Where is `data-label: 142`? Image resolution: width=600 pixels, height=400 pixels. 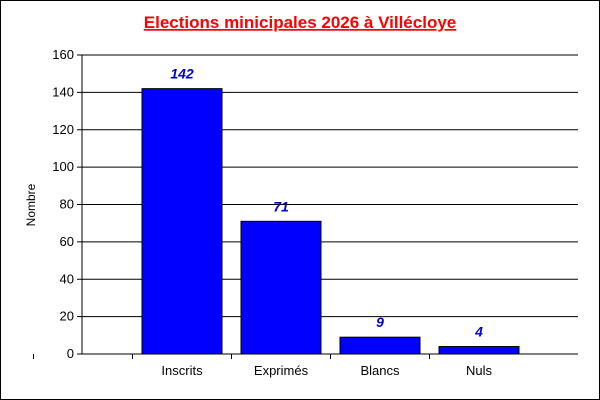 data-label: 142 is located at coordinates (182, 74).